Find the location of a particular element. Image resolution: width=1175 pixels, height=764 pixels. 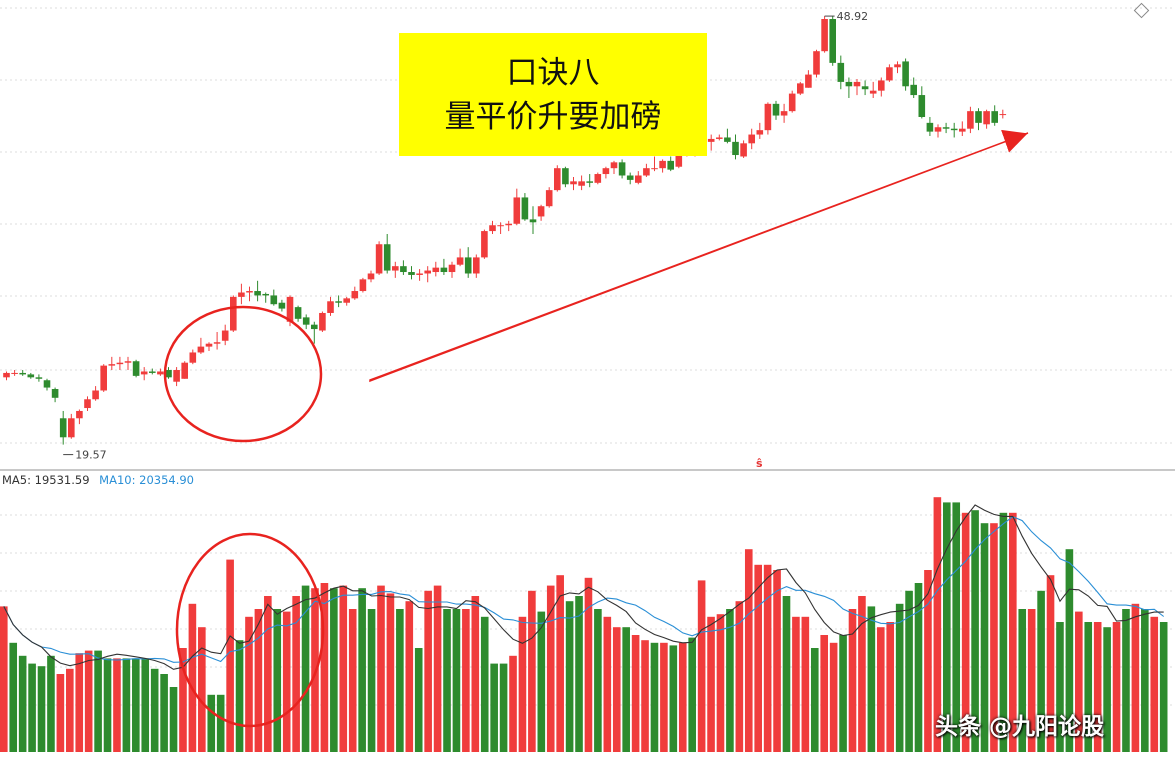

ma5-legend: MA5: 19531.59 is located at coordinates (46, 480).